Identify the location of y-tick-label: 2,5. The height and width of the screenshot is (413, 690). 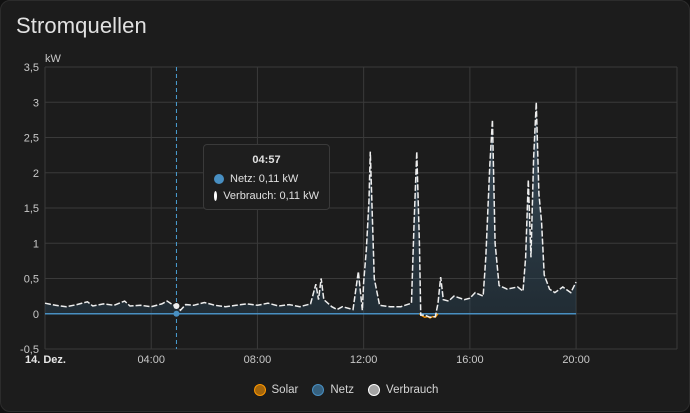
(31, 139).